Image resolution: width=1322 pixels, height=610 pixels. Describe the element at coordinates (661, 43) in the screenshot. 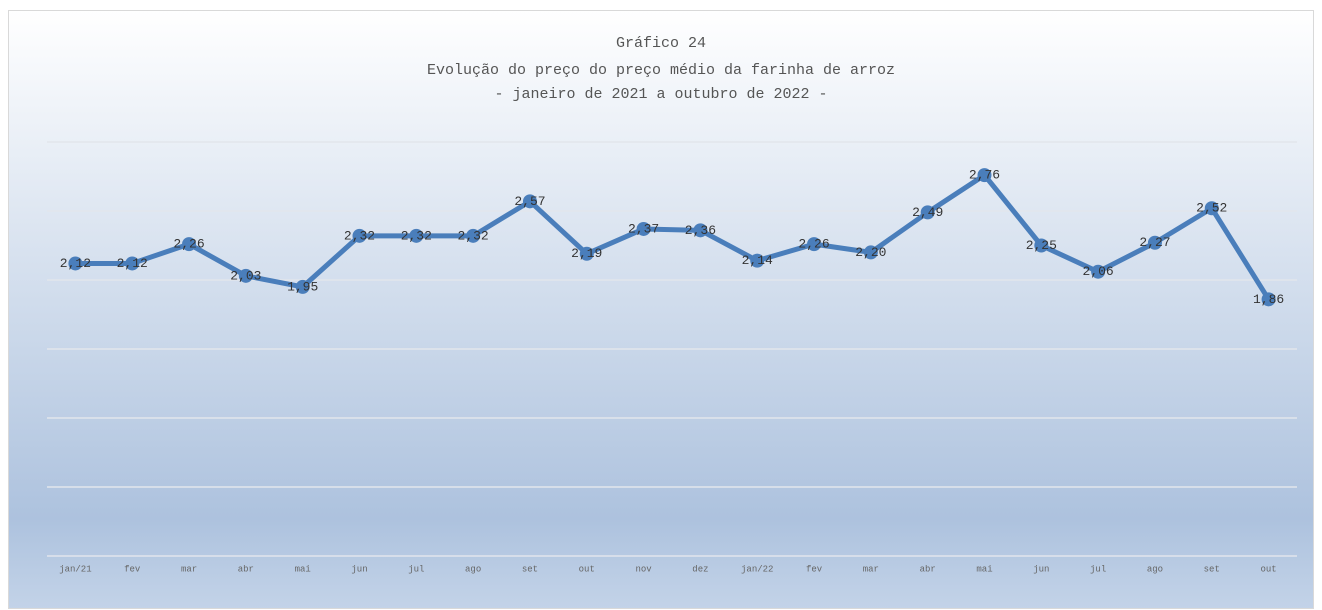

I see `chart-title: Gráfico 24` at that location.